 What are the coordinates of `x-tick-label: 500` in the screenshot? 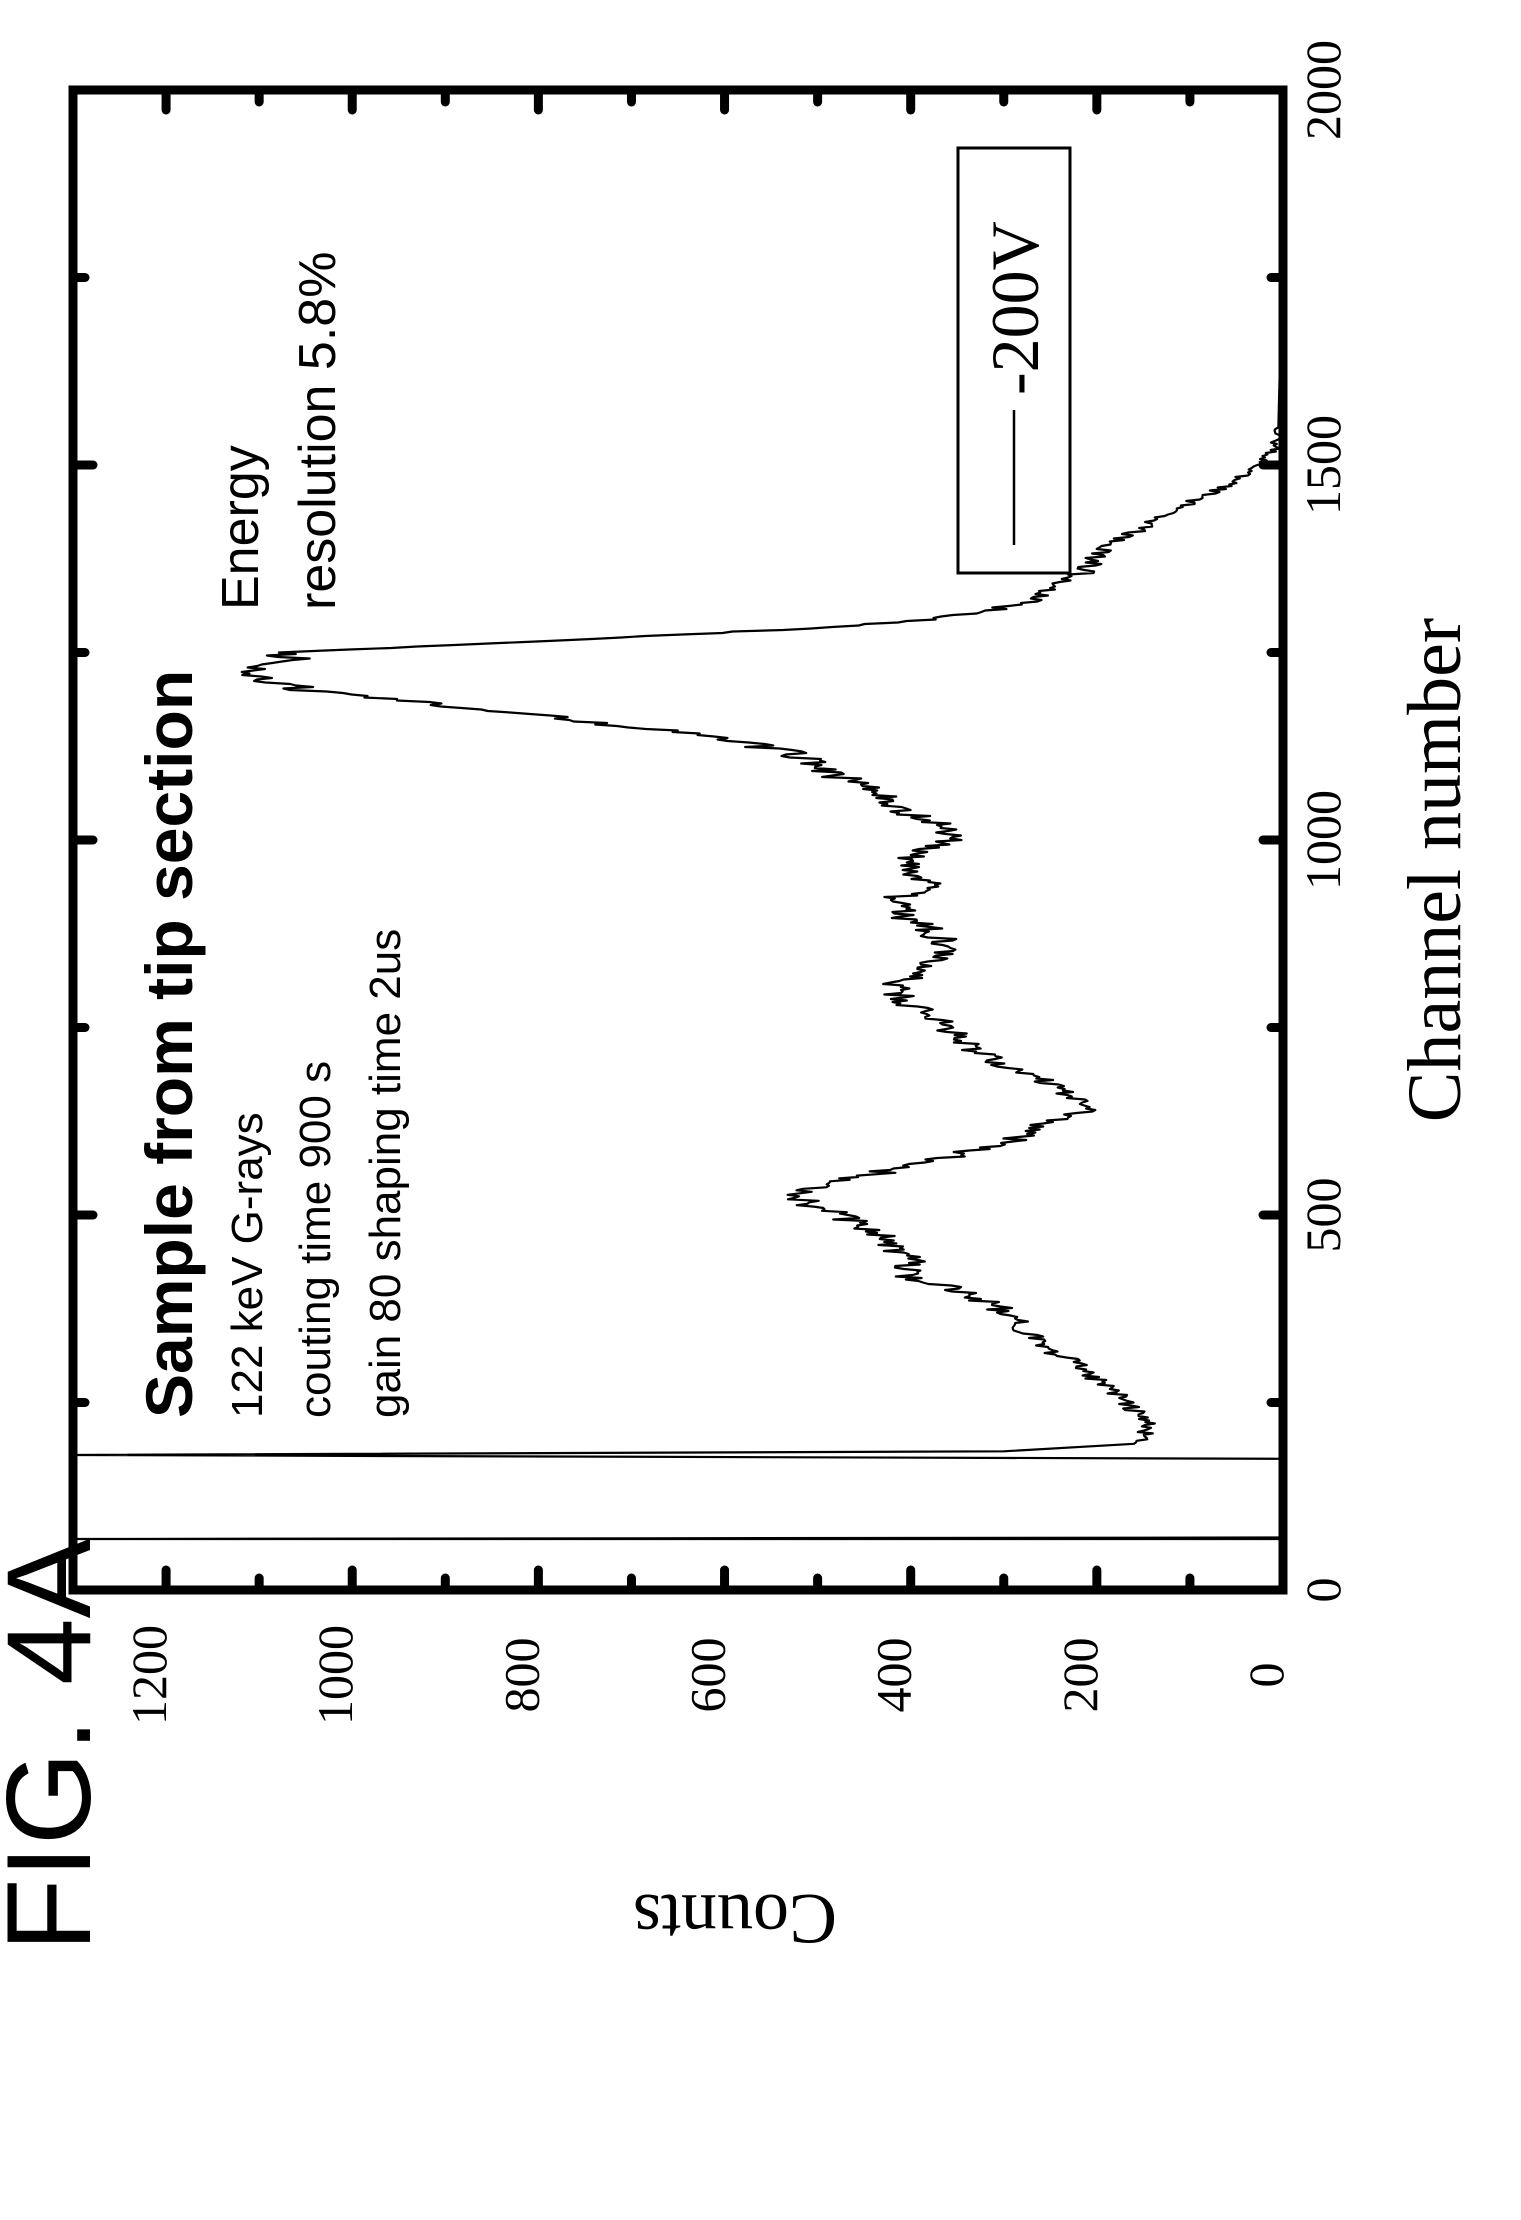 It's located at (1323, 1215).